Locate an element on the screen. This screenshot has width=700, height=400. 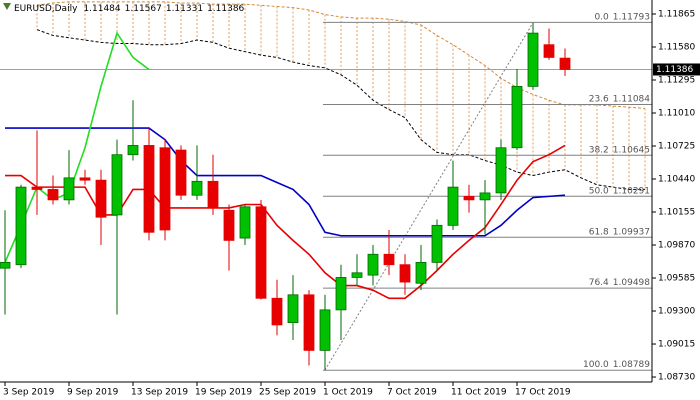
fib-ratio: 38.2 is located at coordinates (599, 150).